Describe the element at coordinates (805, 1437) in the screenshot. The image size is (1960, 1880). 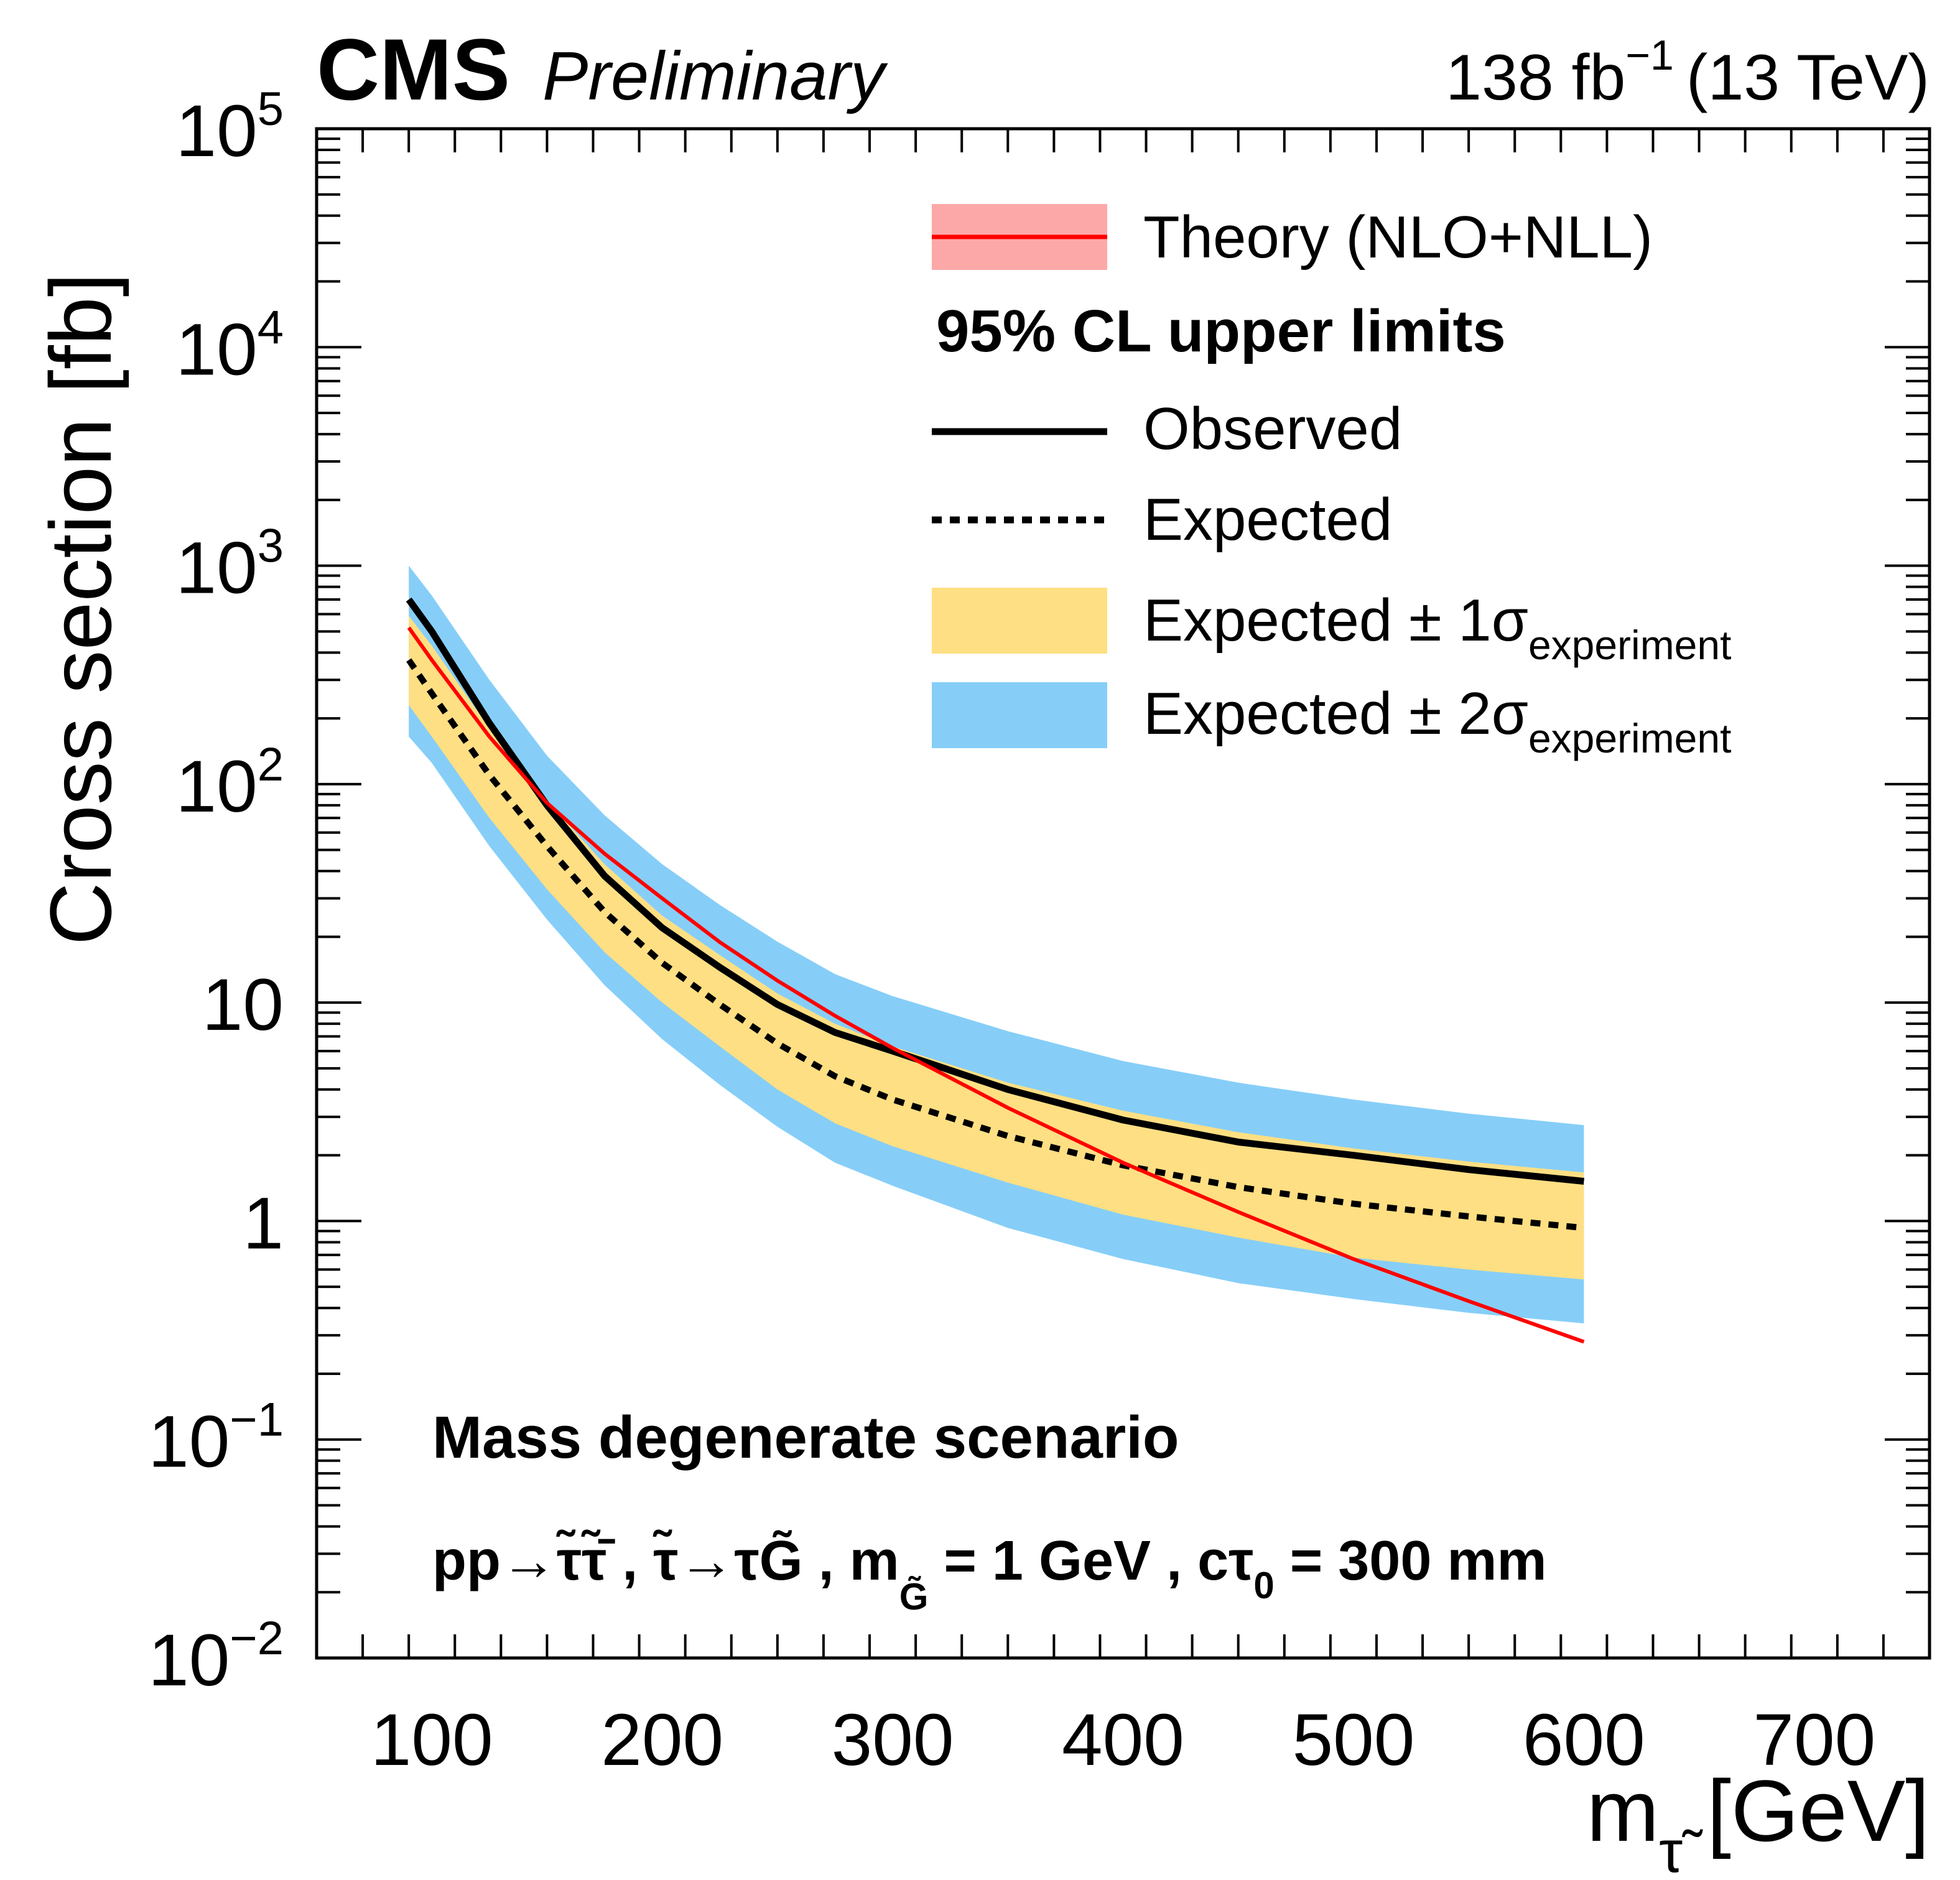
I see `scenario-label: Mass degenerate scenario` at that location.